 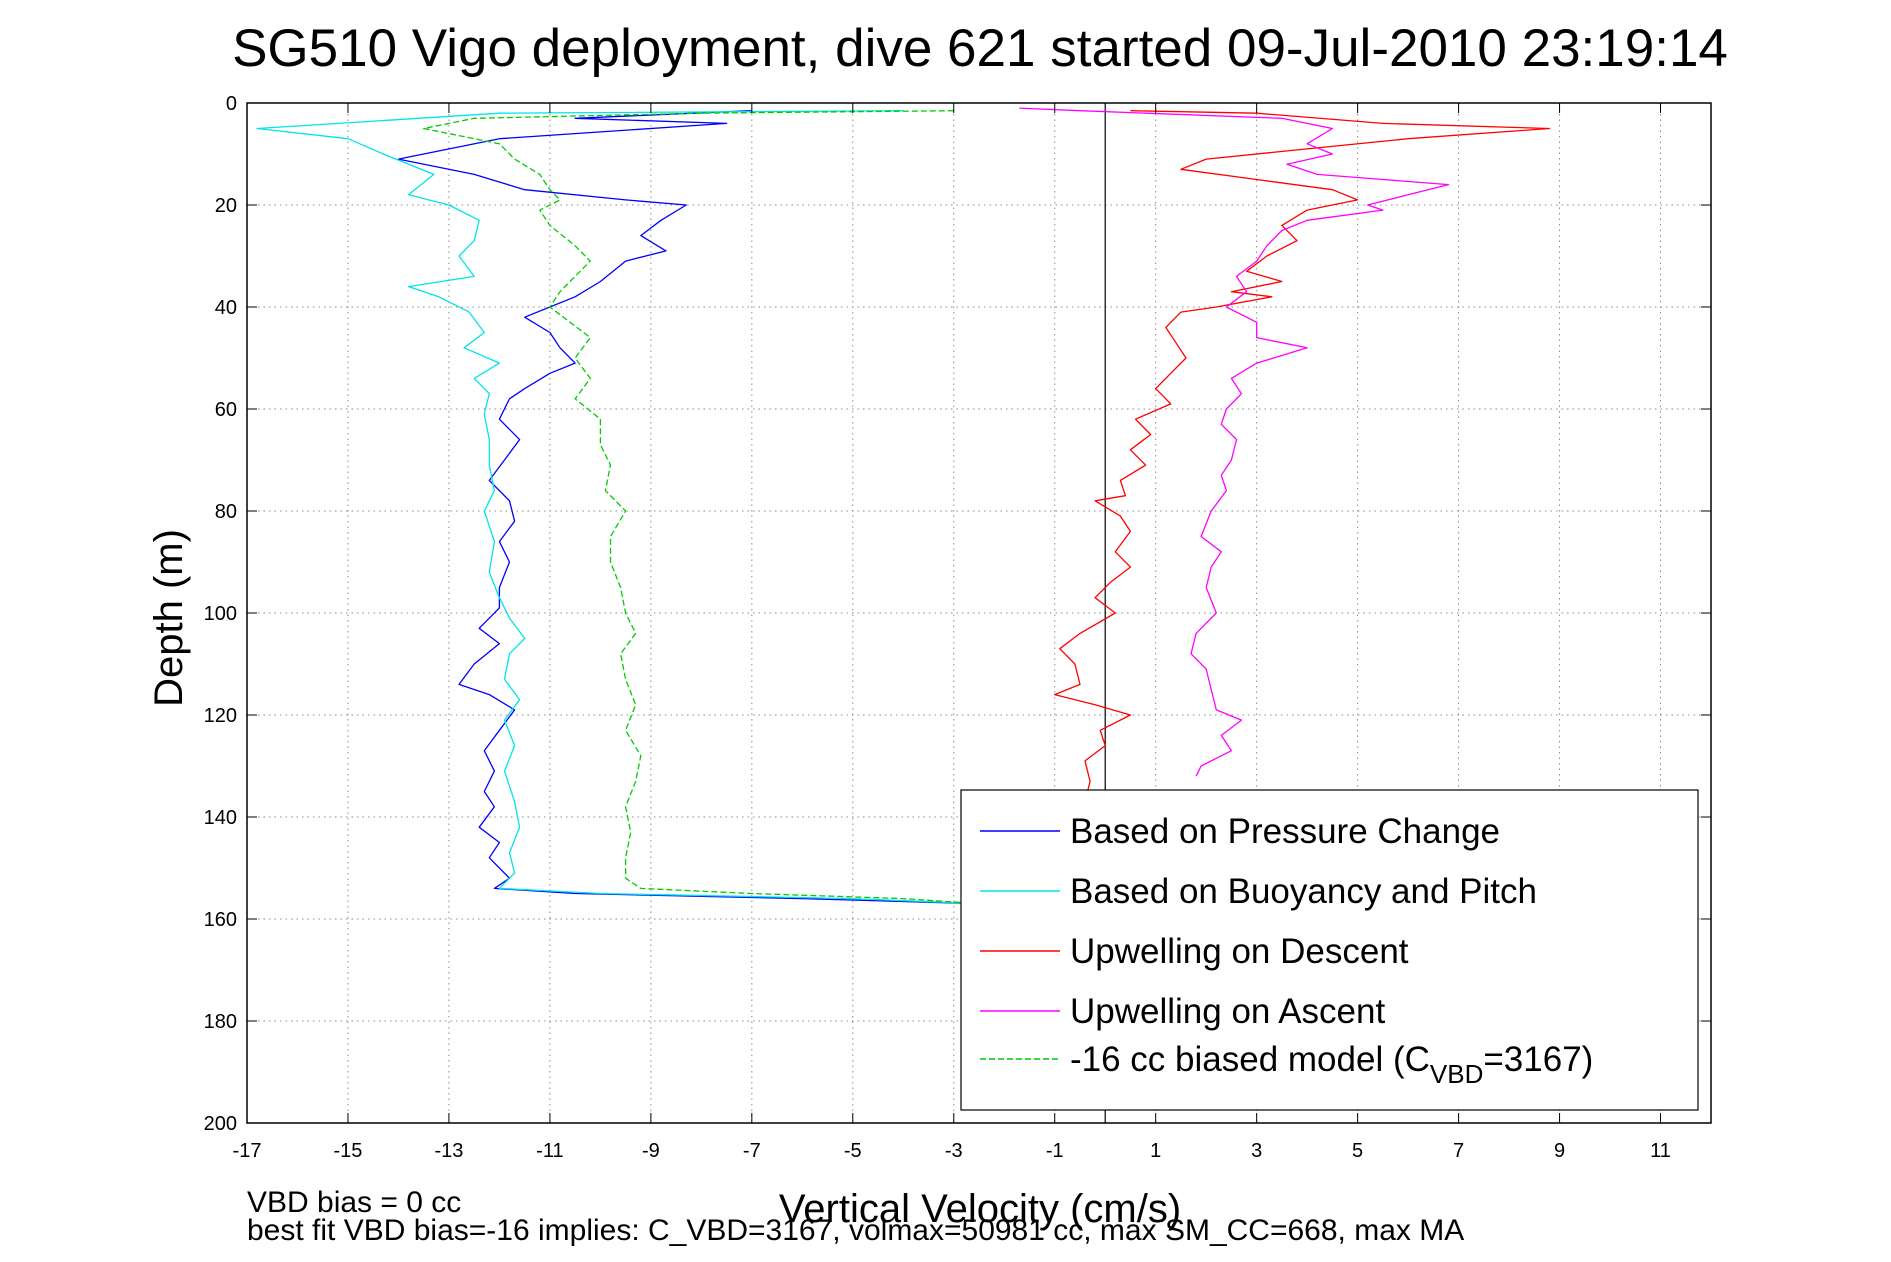 I want to click on legend-box, so click(x=1329, y=950).